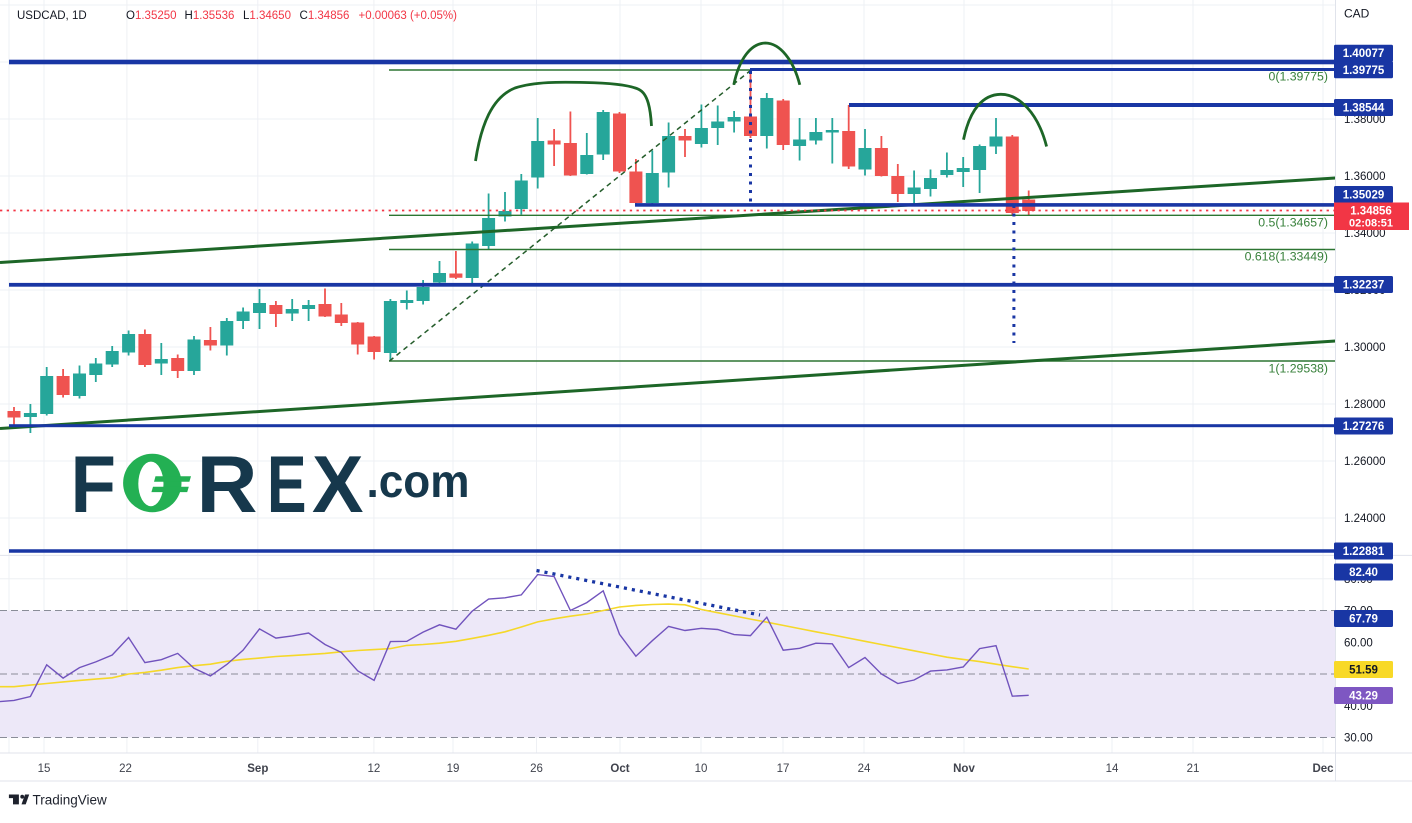 The width and height of the screenshot is (1412, 823). What do you see at coordinates (1365, 462) in the screenshot?
I see `svg-text: 1.26000` at bounding box center [1365, 462].